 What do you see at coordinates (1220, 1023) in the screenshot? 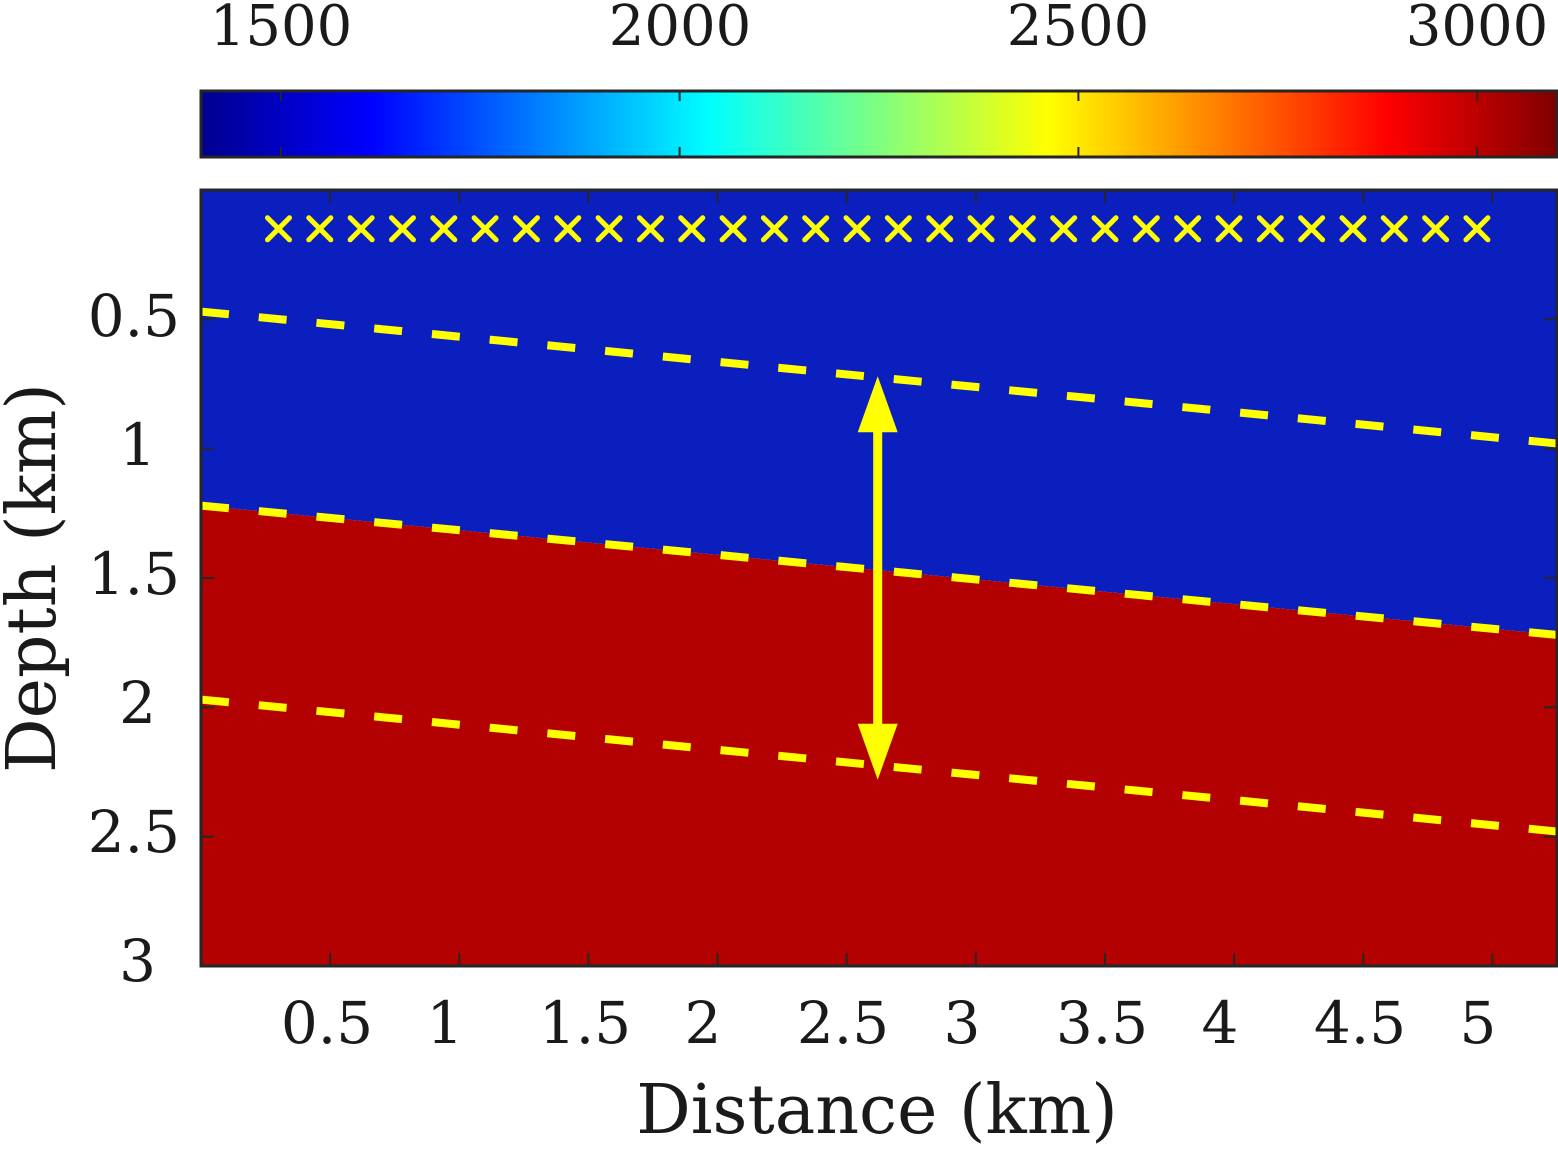
I see `x-tick-label: 4` at bounding box center [1220, 1023].